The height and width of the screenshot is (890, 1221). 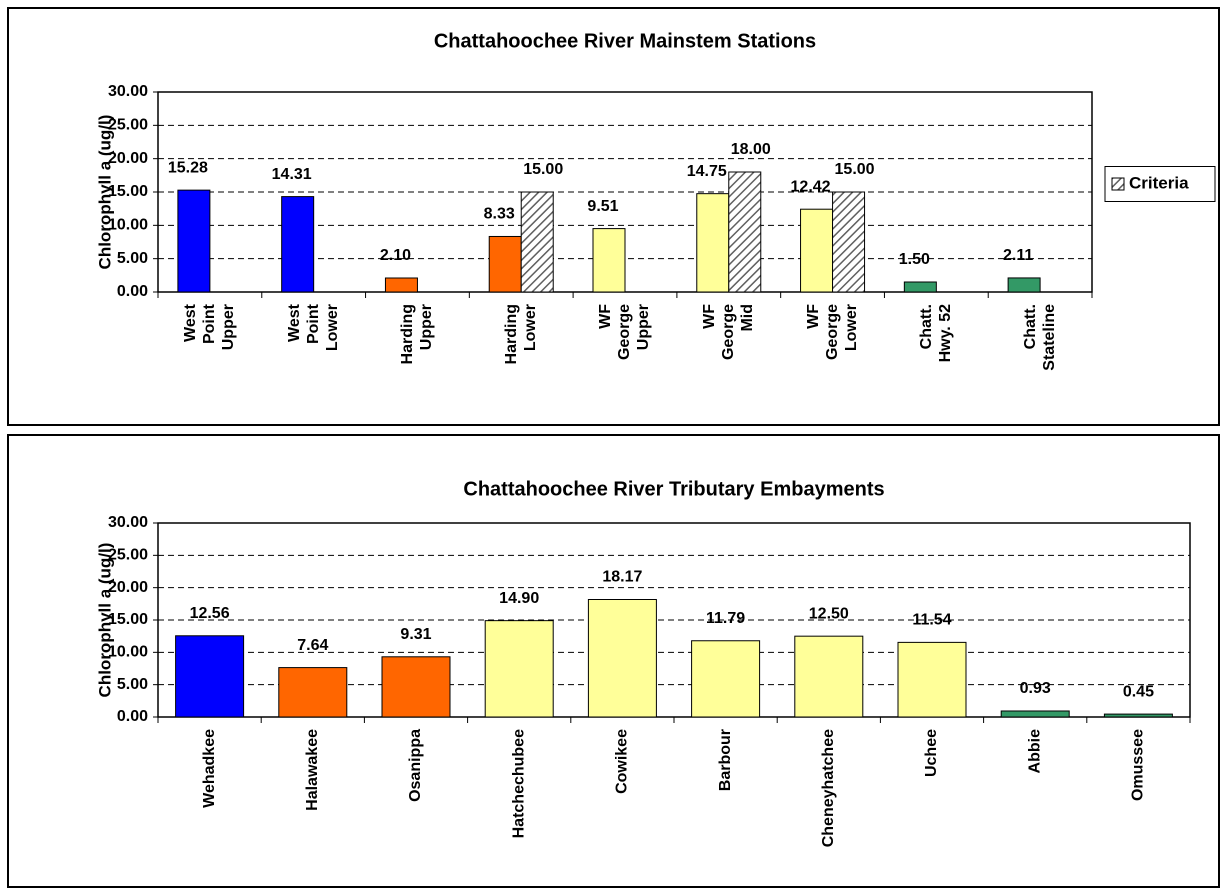 I want to click on x-tick-label: Omussee, so click(x=1138, y=765).